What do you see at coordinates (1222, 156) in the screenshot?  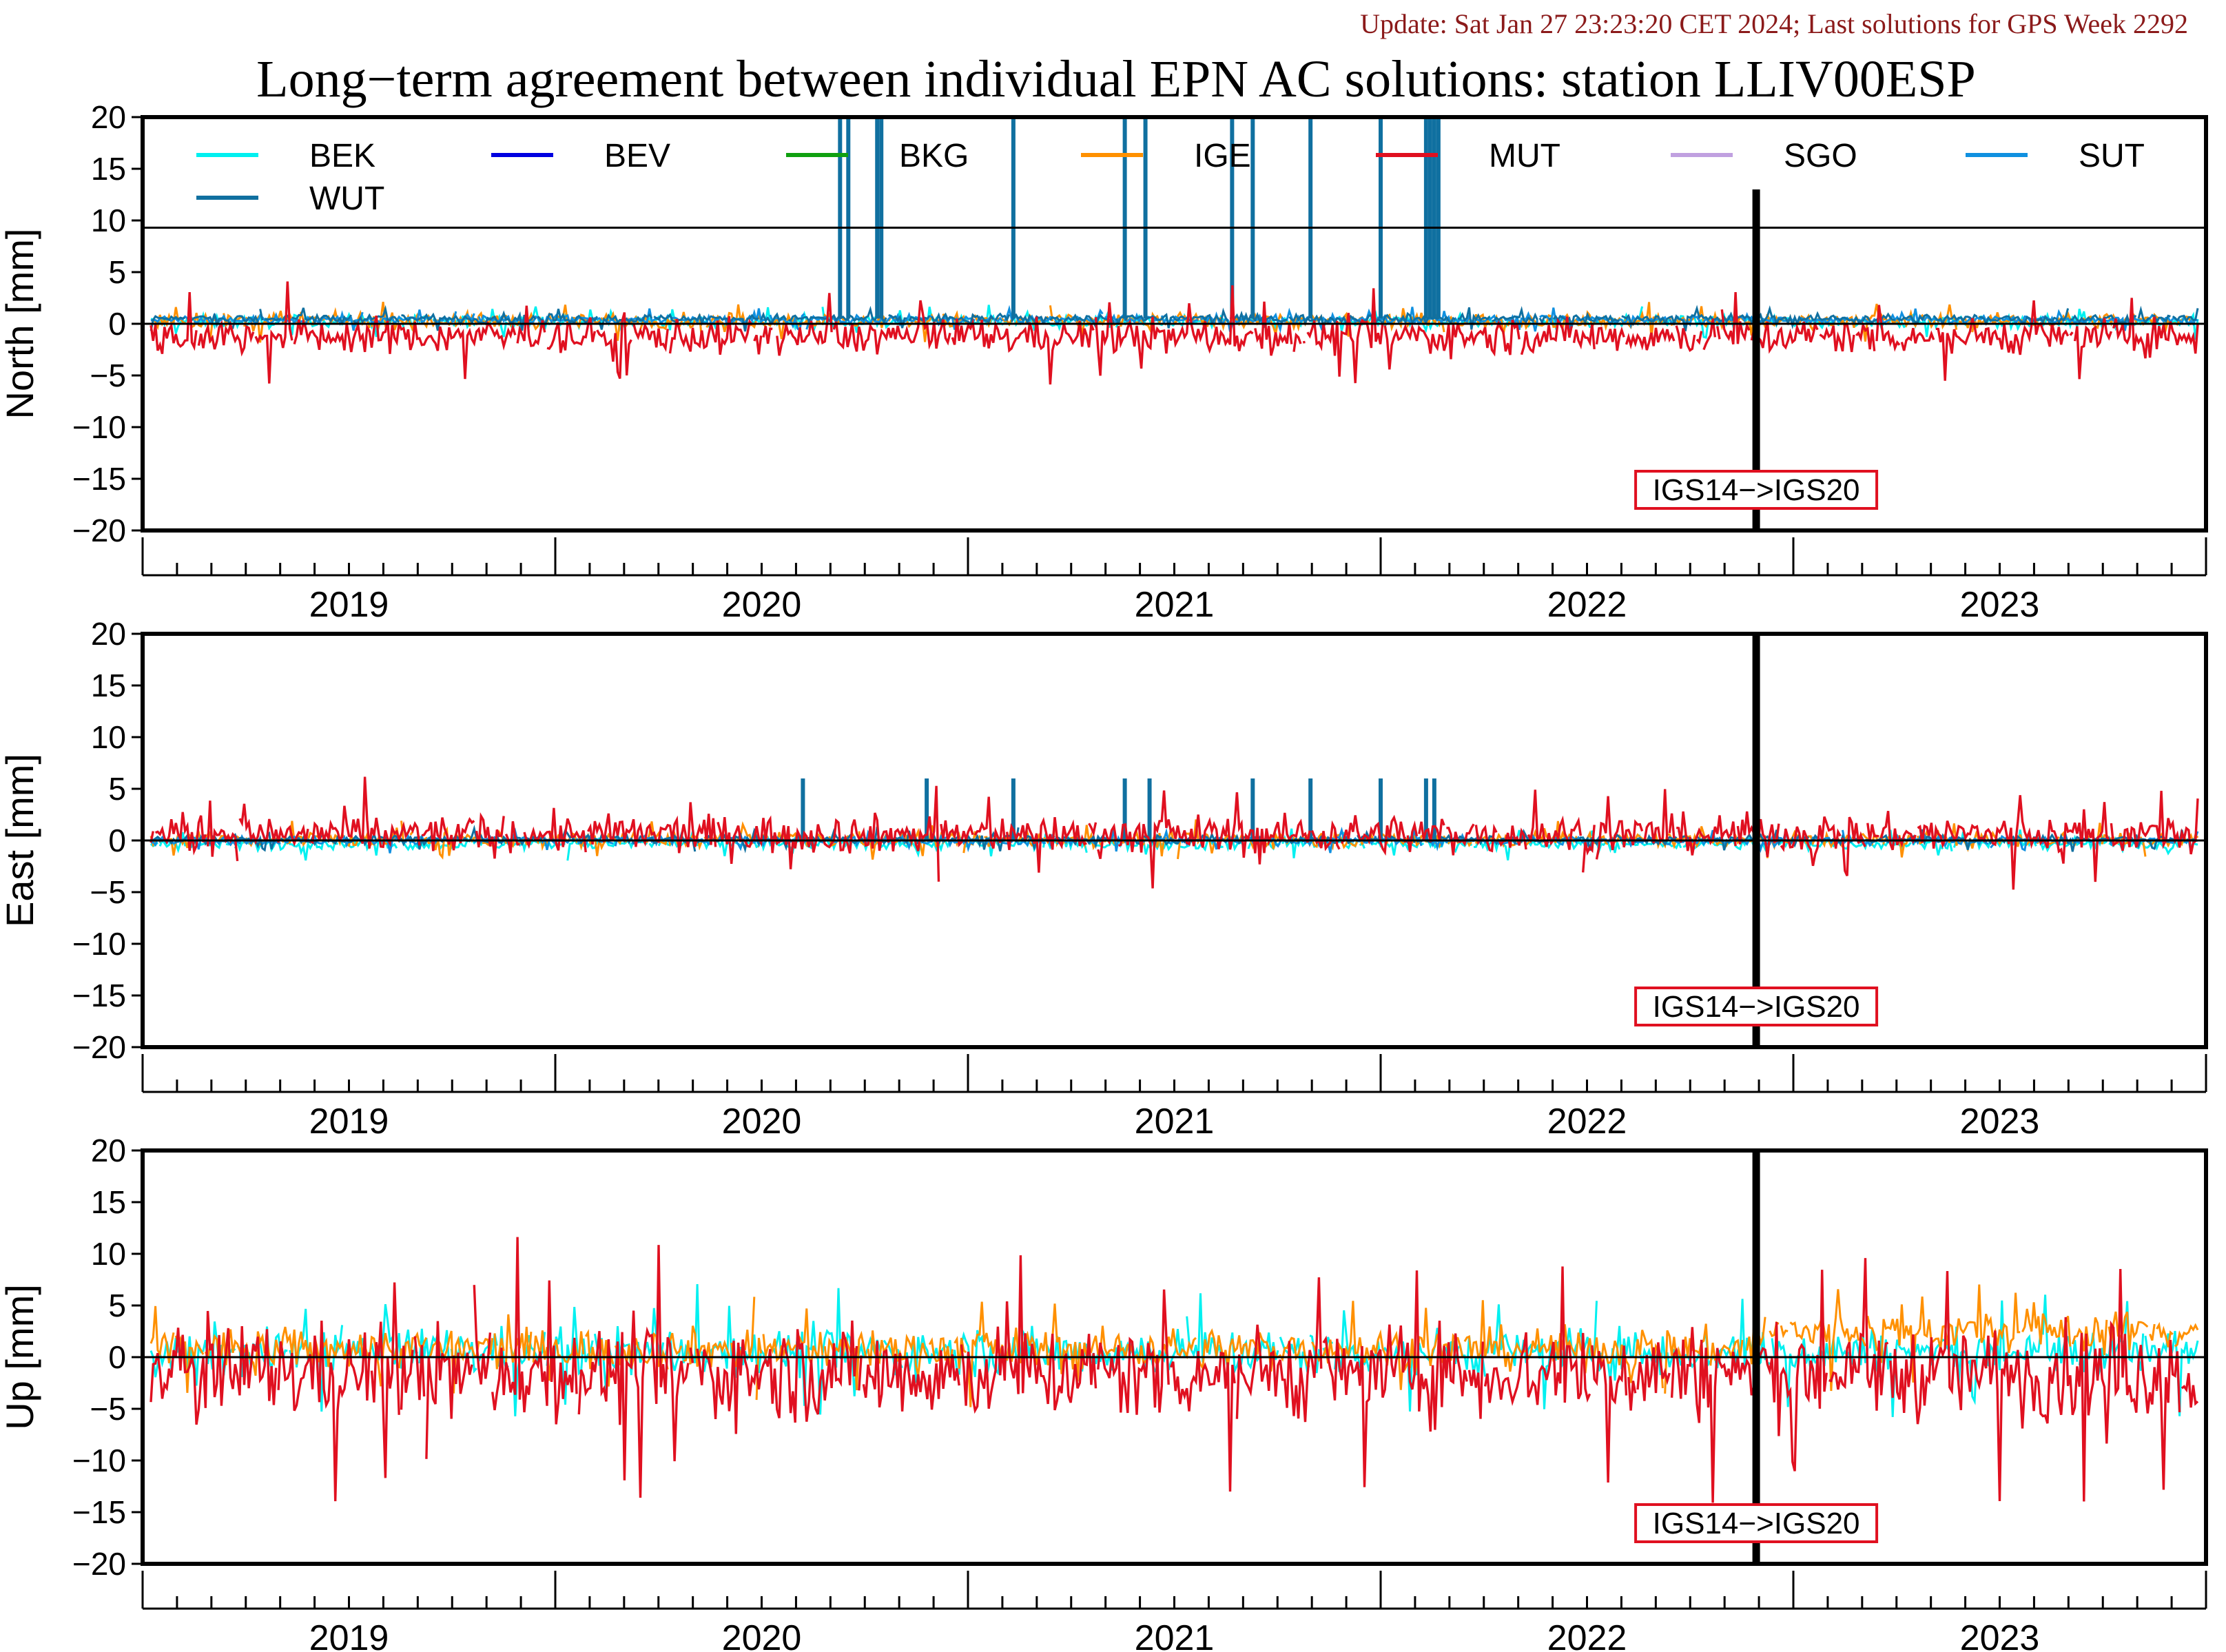 I see `legend-label-ige: IGE` at bounding box center [1222, 156].